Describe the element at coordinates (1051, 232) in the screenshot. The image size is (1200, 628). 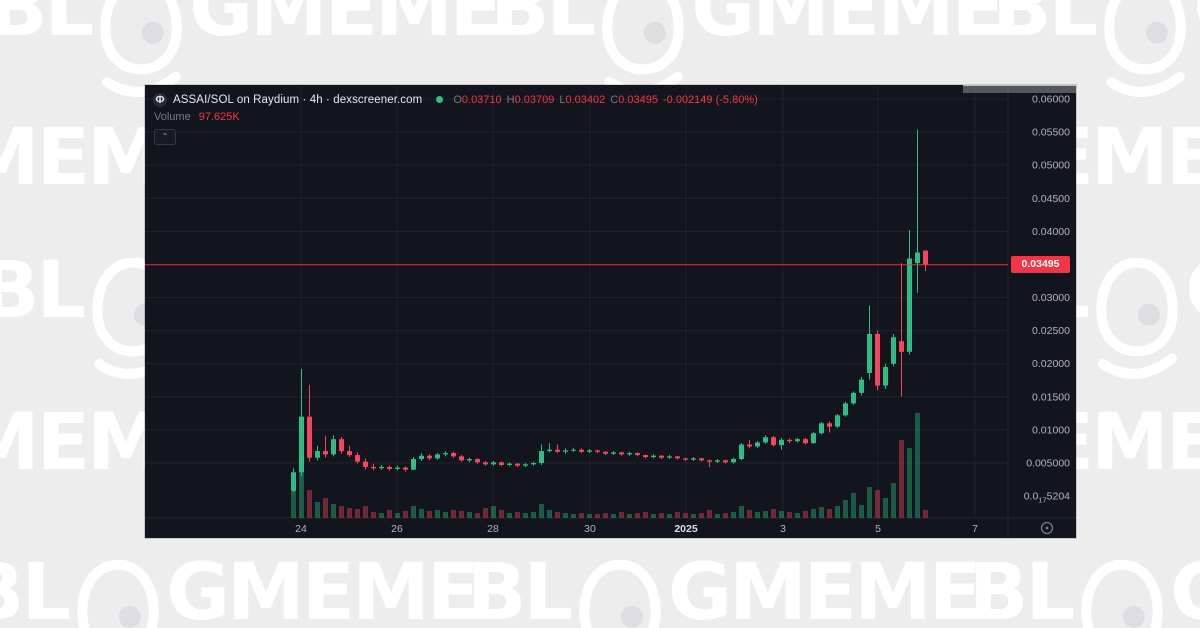
I see `price-axis-label: 0.04000` at that location.